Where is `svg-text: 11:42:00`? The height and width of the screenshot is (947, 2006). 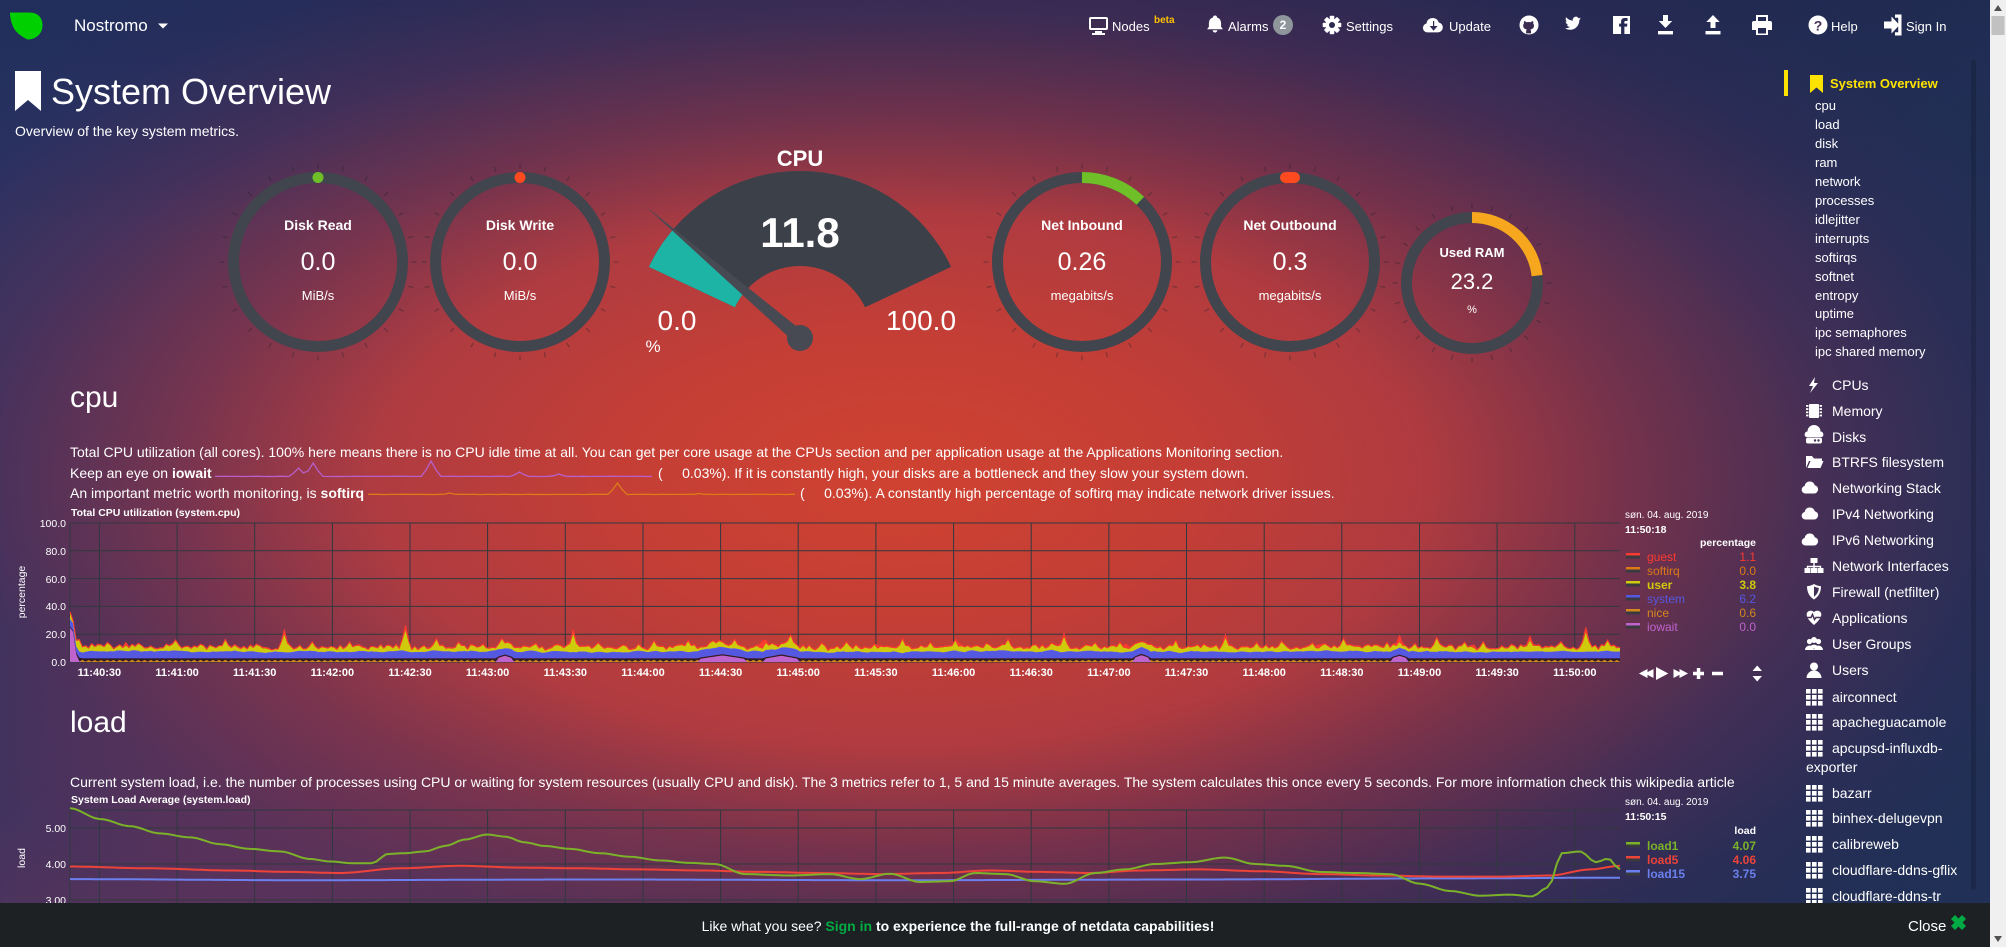 svg-text: 11:42:00 is located at coordinates (332, 673).